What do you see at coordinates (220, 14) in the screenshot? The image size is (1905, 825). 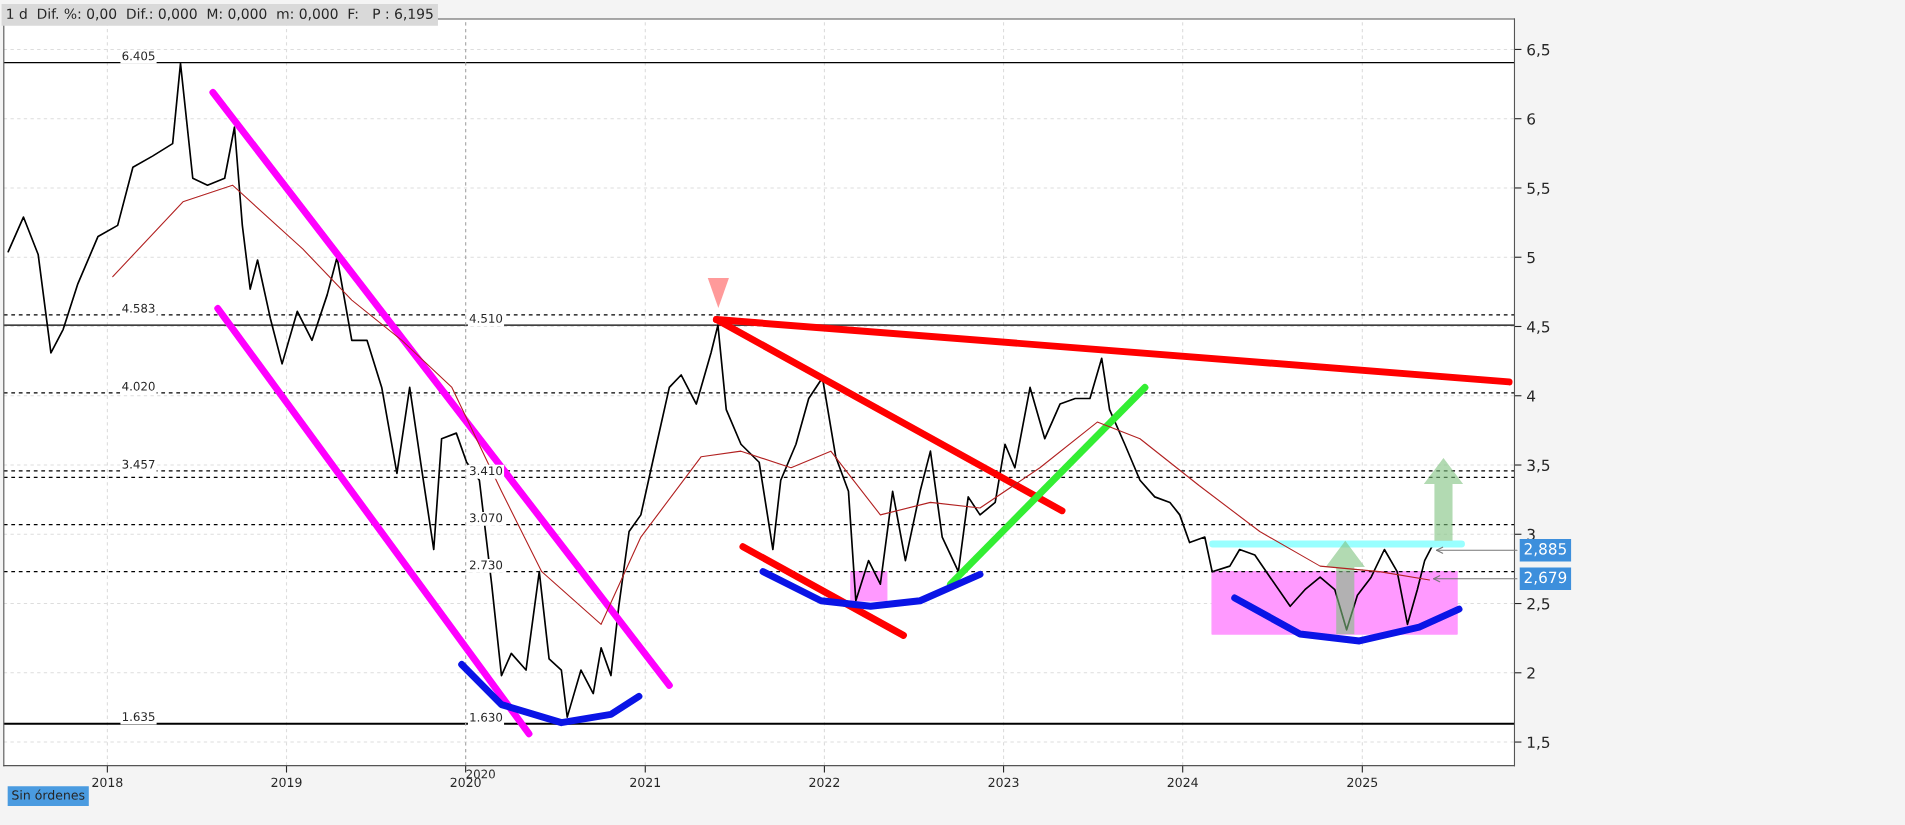 I see `chart-title: 1 d Dif. %: 0,00 Dif.: 0,000 M: 0,000 m: 0,000 F: P : 6,195` at bounding box center [220, 14].